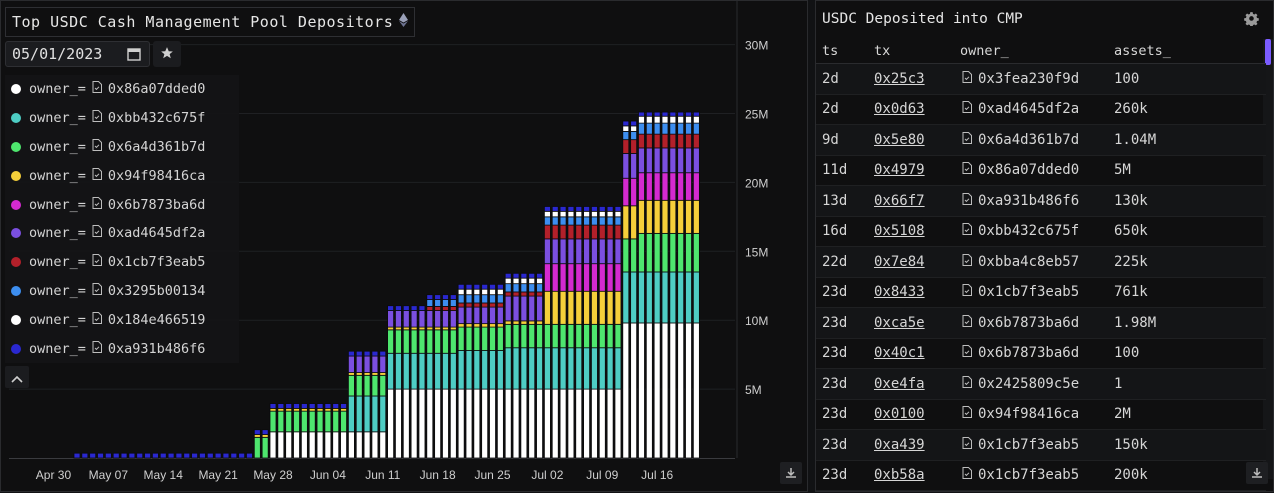 This screenshot has height=493, width=1274. Describe the element at coordinates (899, 139) in the screenshot. I see `tx-link: 0x5e80` at that location.